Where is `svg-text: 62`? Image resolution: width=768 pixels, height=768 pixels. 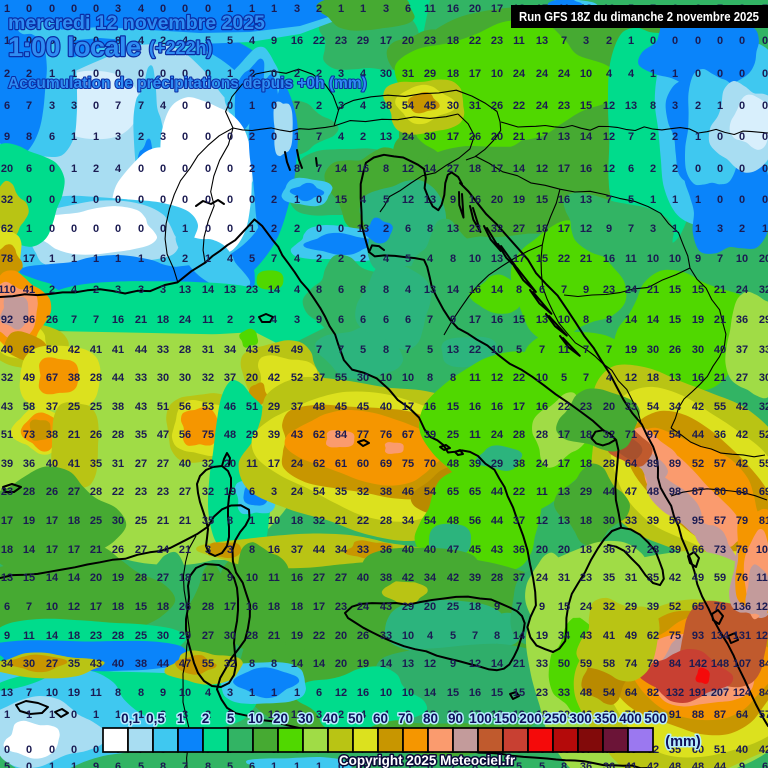 svg-text: 62 is located at coordinates (7, 229).